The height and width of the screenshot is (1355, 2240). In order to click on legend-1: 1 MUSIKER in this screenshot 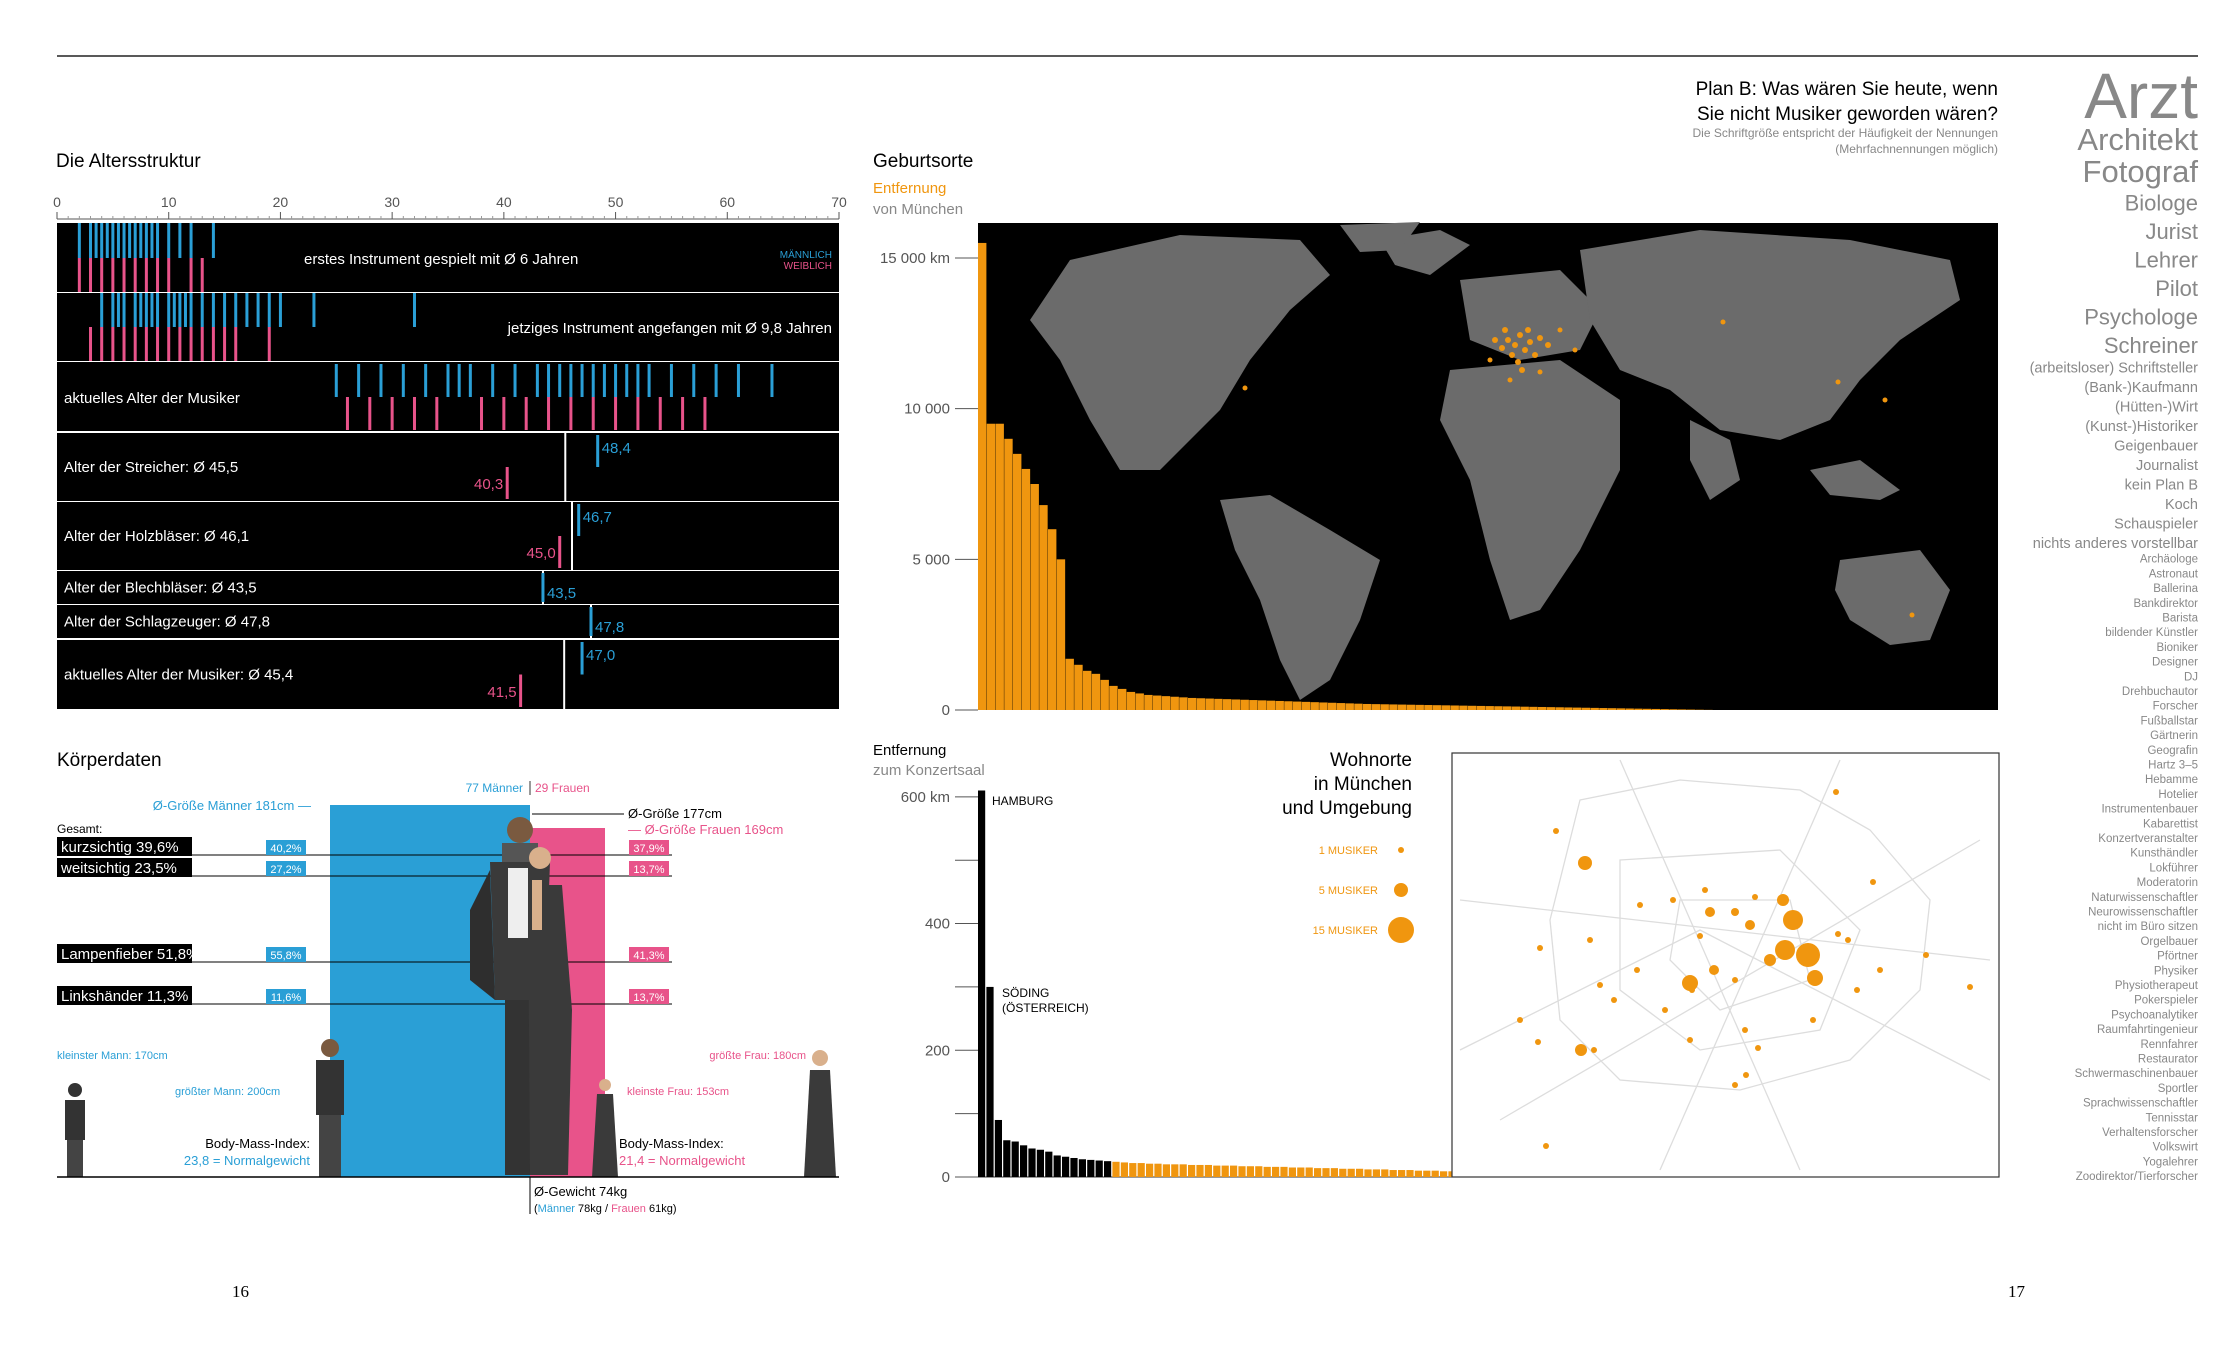, I will do `click(1348, 851)`.